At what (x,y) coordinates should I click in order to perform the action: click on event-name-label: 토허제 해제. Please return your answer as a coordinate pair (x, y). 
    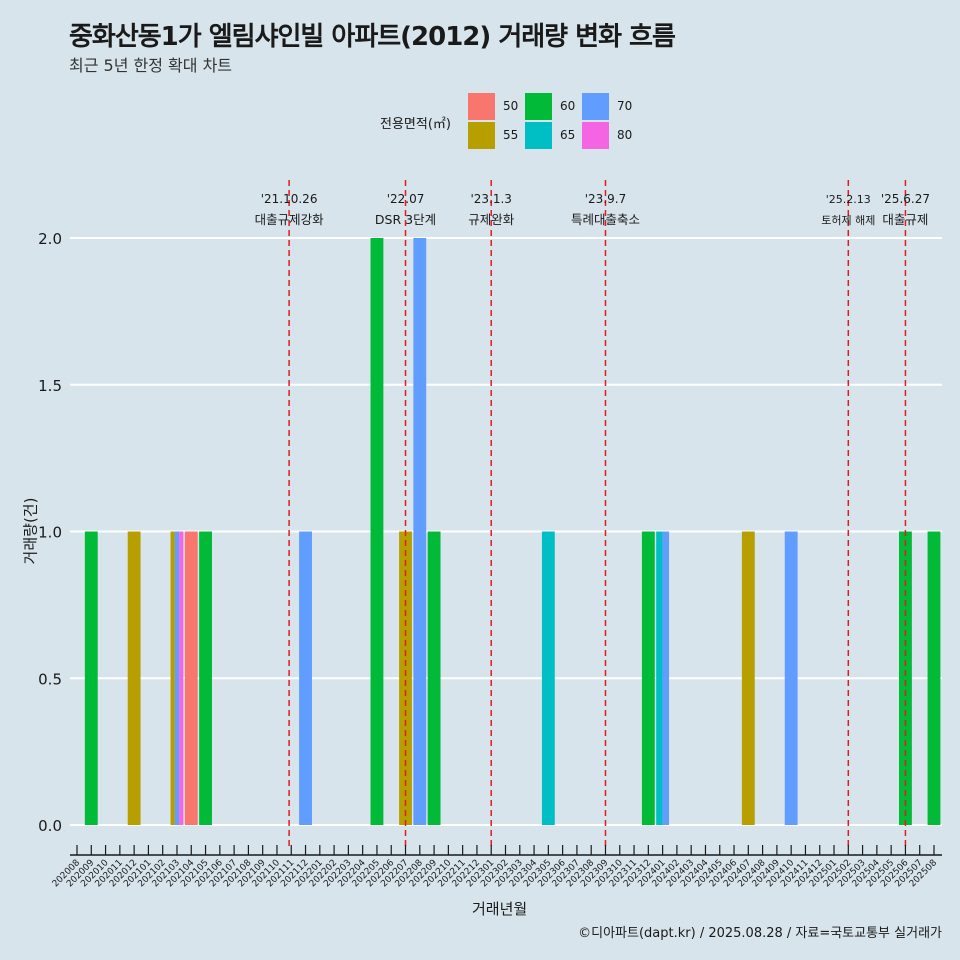
    Looking at the image, I should click on (848, 220).